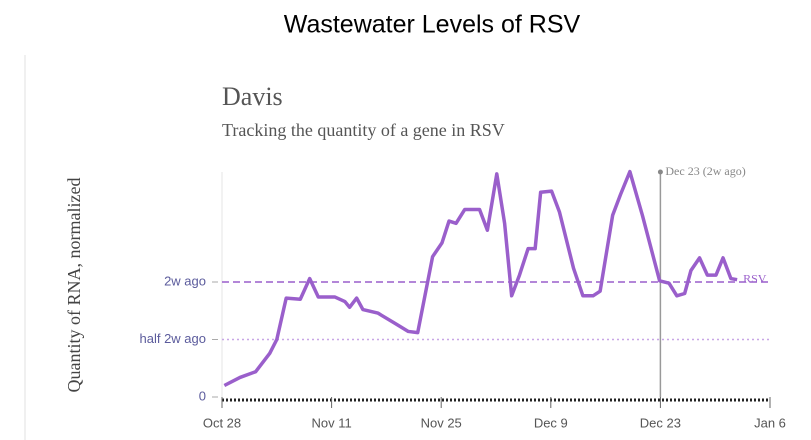 This screenshot has height=440, width=811. What do you see at coordinates (432, 25) in the screenshot?
I see `page-title: Wastewater Levels of RSV` at bounding box center [432, 25].